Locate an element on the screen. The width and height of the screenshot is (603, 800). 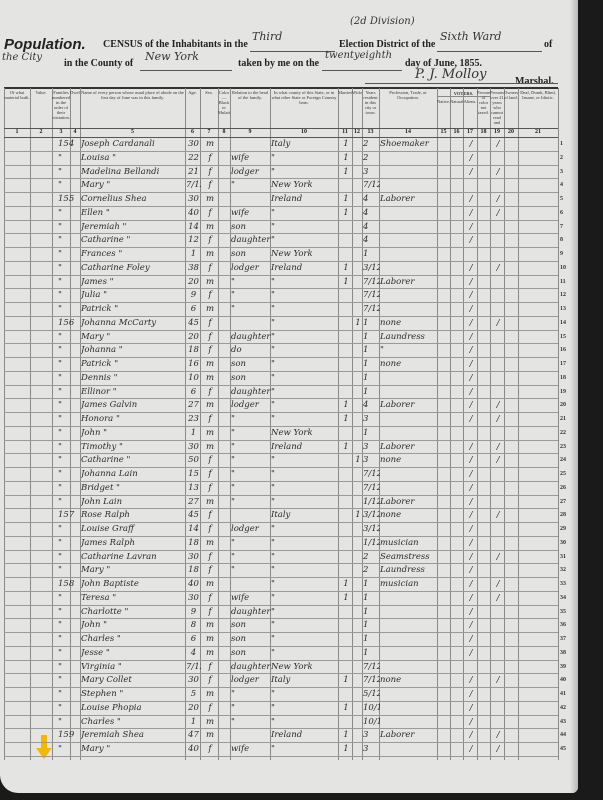
marshal-label: Marshal. is located at coordinates (534, 81).